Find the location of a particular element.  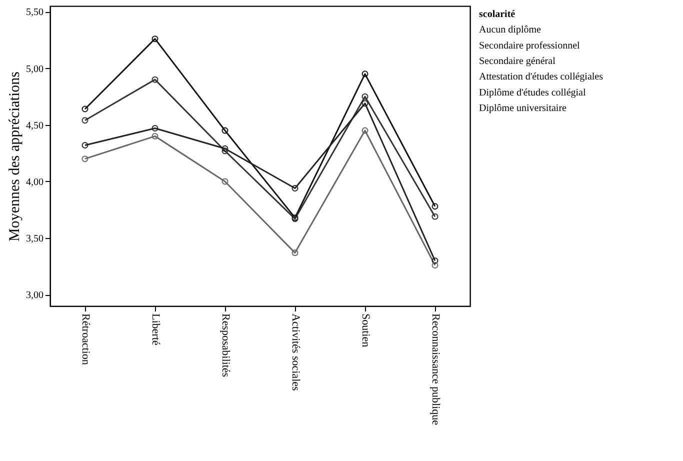

y-tick-label: 4,00 is located at coordinates (35, 182).